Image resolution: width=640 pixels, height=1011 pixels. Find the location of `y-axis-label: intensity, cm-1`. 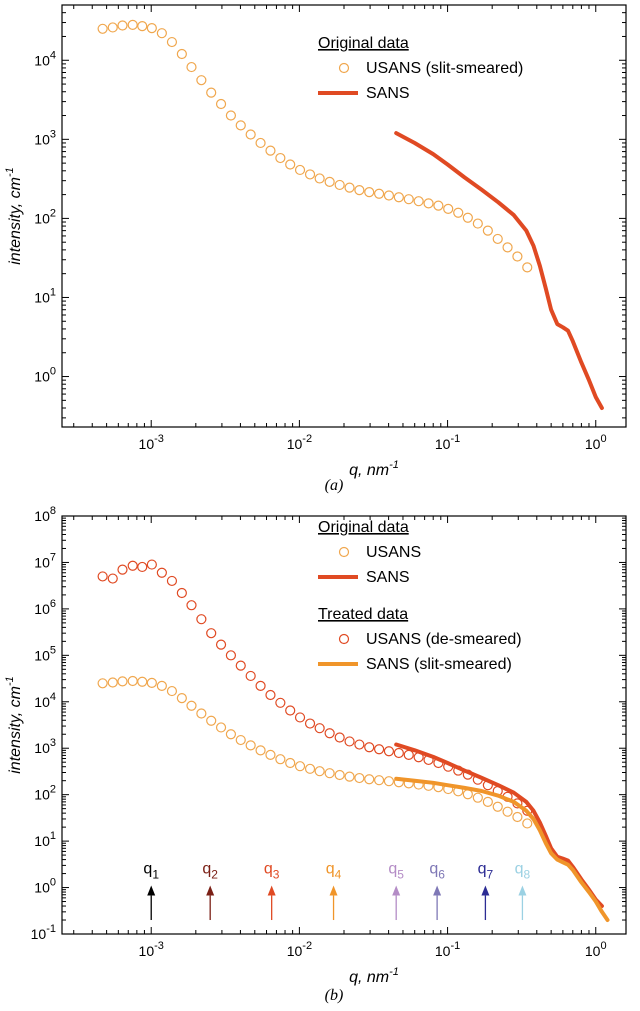

y-axis-label: intensity, cm-1 is located at coordinates (14, 725).